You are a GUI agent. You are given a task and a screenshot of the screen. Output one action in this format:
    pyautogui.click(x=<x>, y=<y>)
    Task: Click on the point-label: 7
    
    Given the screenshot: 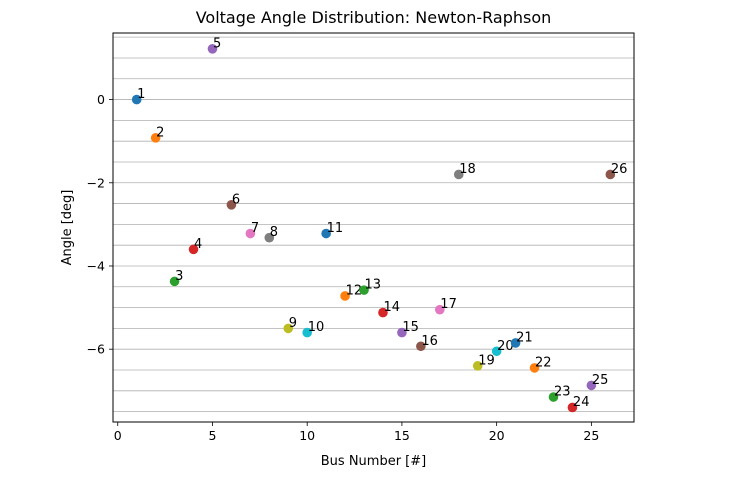 What is the action you would take?
    pyautogui.click(x=255, y=228)
    